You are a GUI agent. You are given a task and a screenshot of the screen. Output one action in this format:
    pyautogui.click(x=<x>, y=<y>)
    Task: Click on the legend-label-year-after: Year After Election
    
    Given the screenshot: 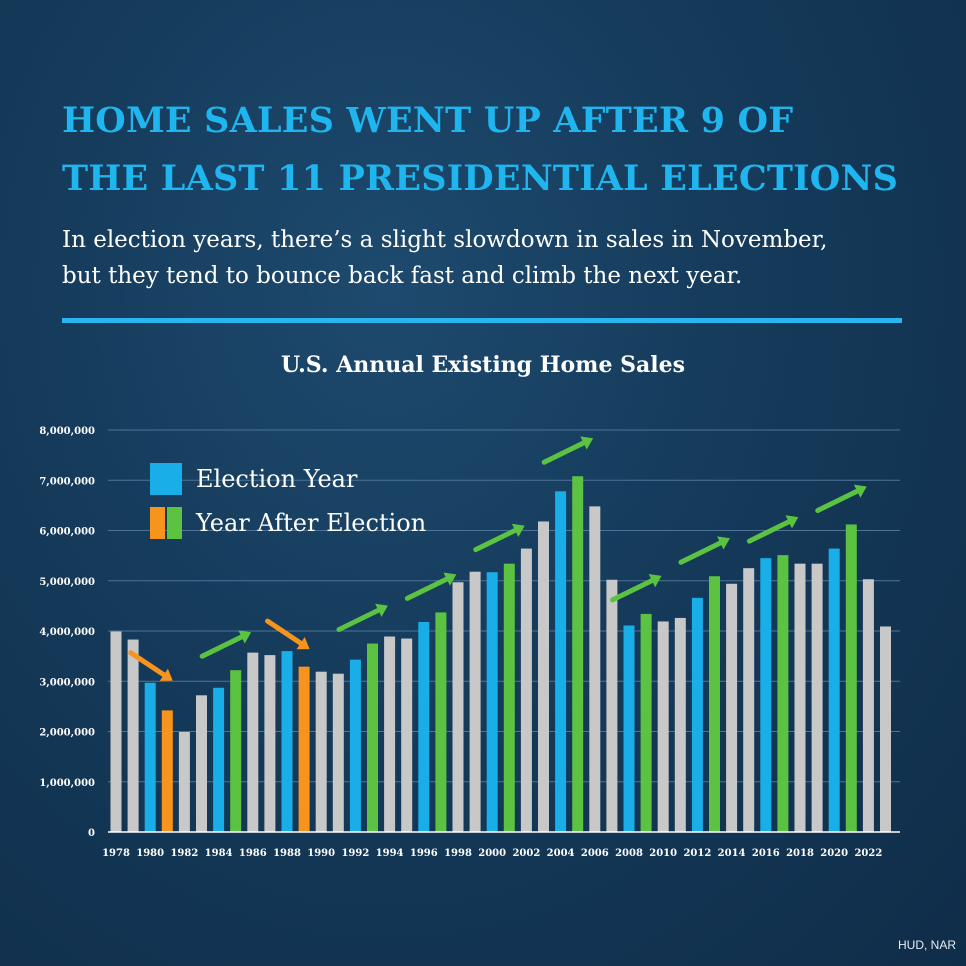 What is the action you would take?
    pyautogui.click(x=311, y=523)
    